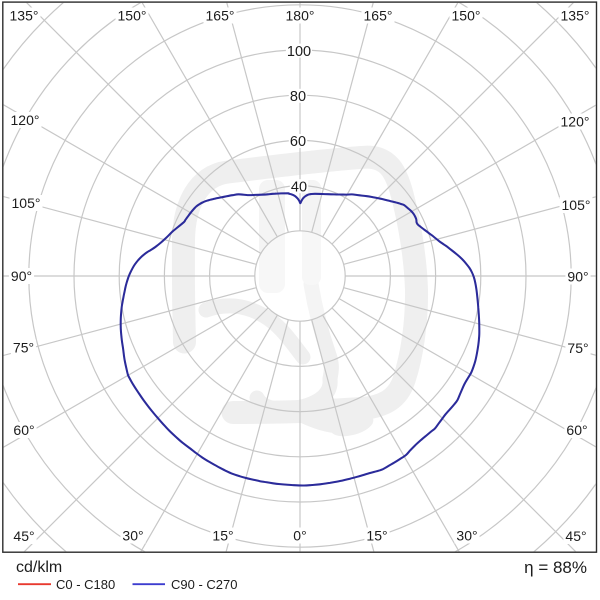  What do you see at coordinates (298, 97) in the screenshot?
I see `svg-text: 80` at bounding box center [298, 97].